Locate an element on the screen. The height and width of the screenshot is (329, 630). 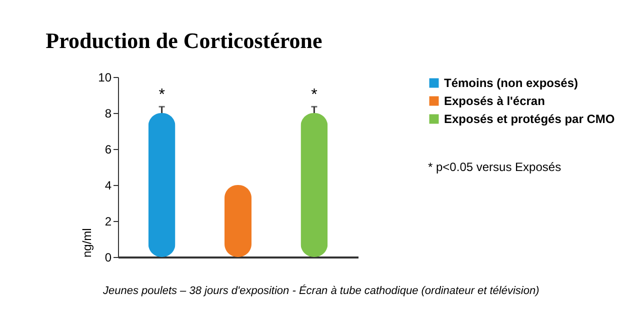
text: * p<0.05 versus Exposés is located at coordinates (495, 167).